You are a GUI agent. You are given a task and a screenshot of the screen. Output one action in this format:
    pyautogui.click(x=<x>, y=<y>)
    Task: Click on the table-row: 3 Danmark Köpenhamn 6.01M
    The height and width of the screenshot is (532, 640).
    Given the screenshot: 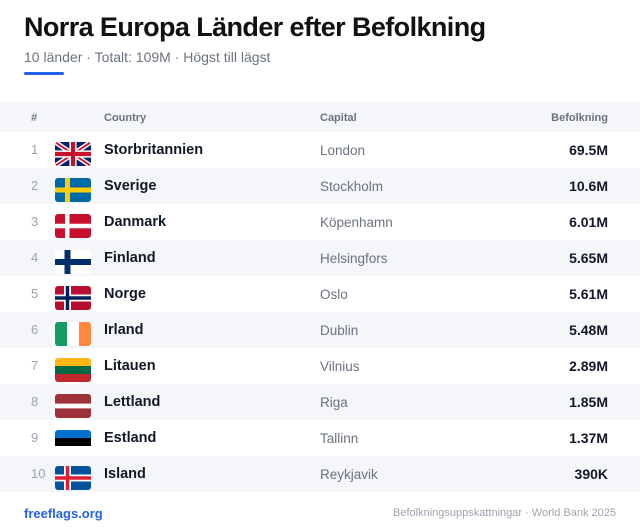 What is the action you would take?
    pyautogui.click(x=320, y=222)
    